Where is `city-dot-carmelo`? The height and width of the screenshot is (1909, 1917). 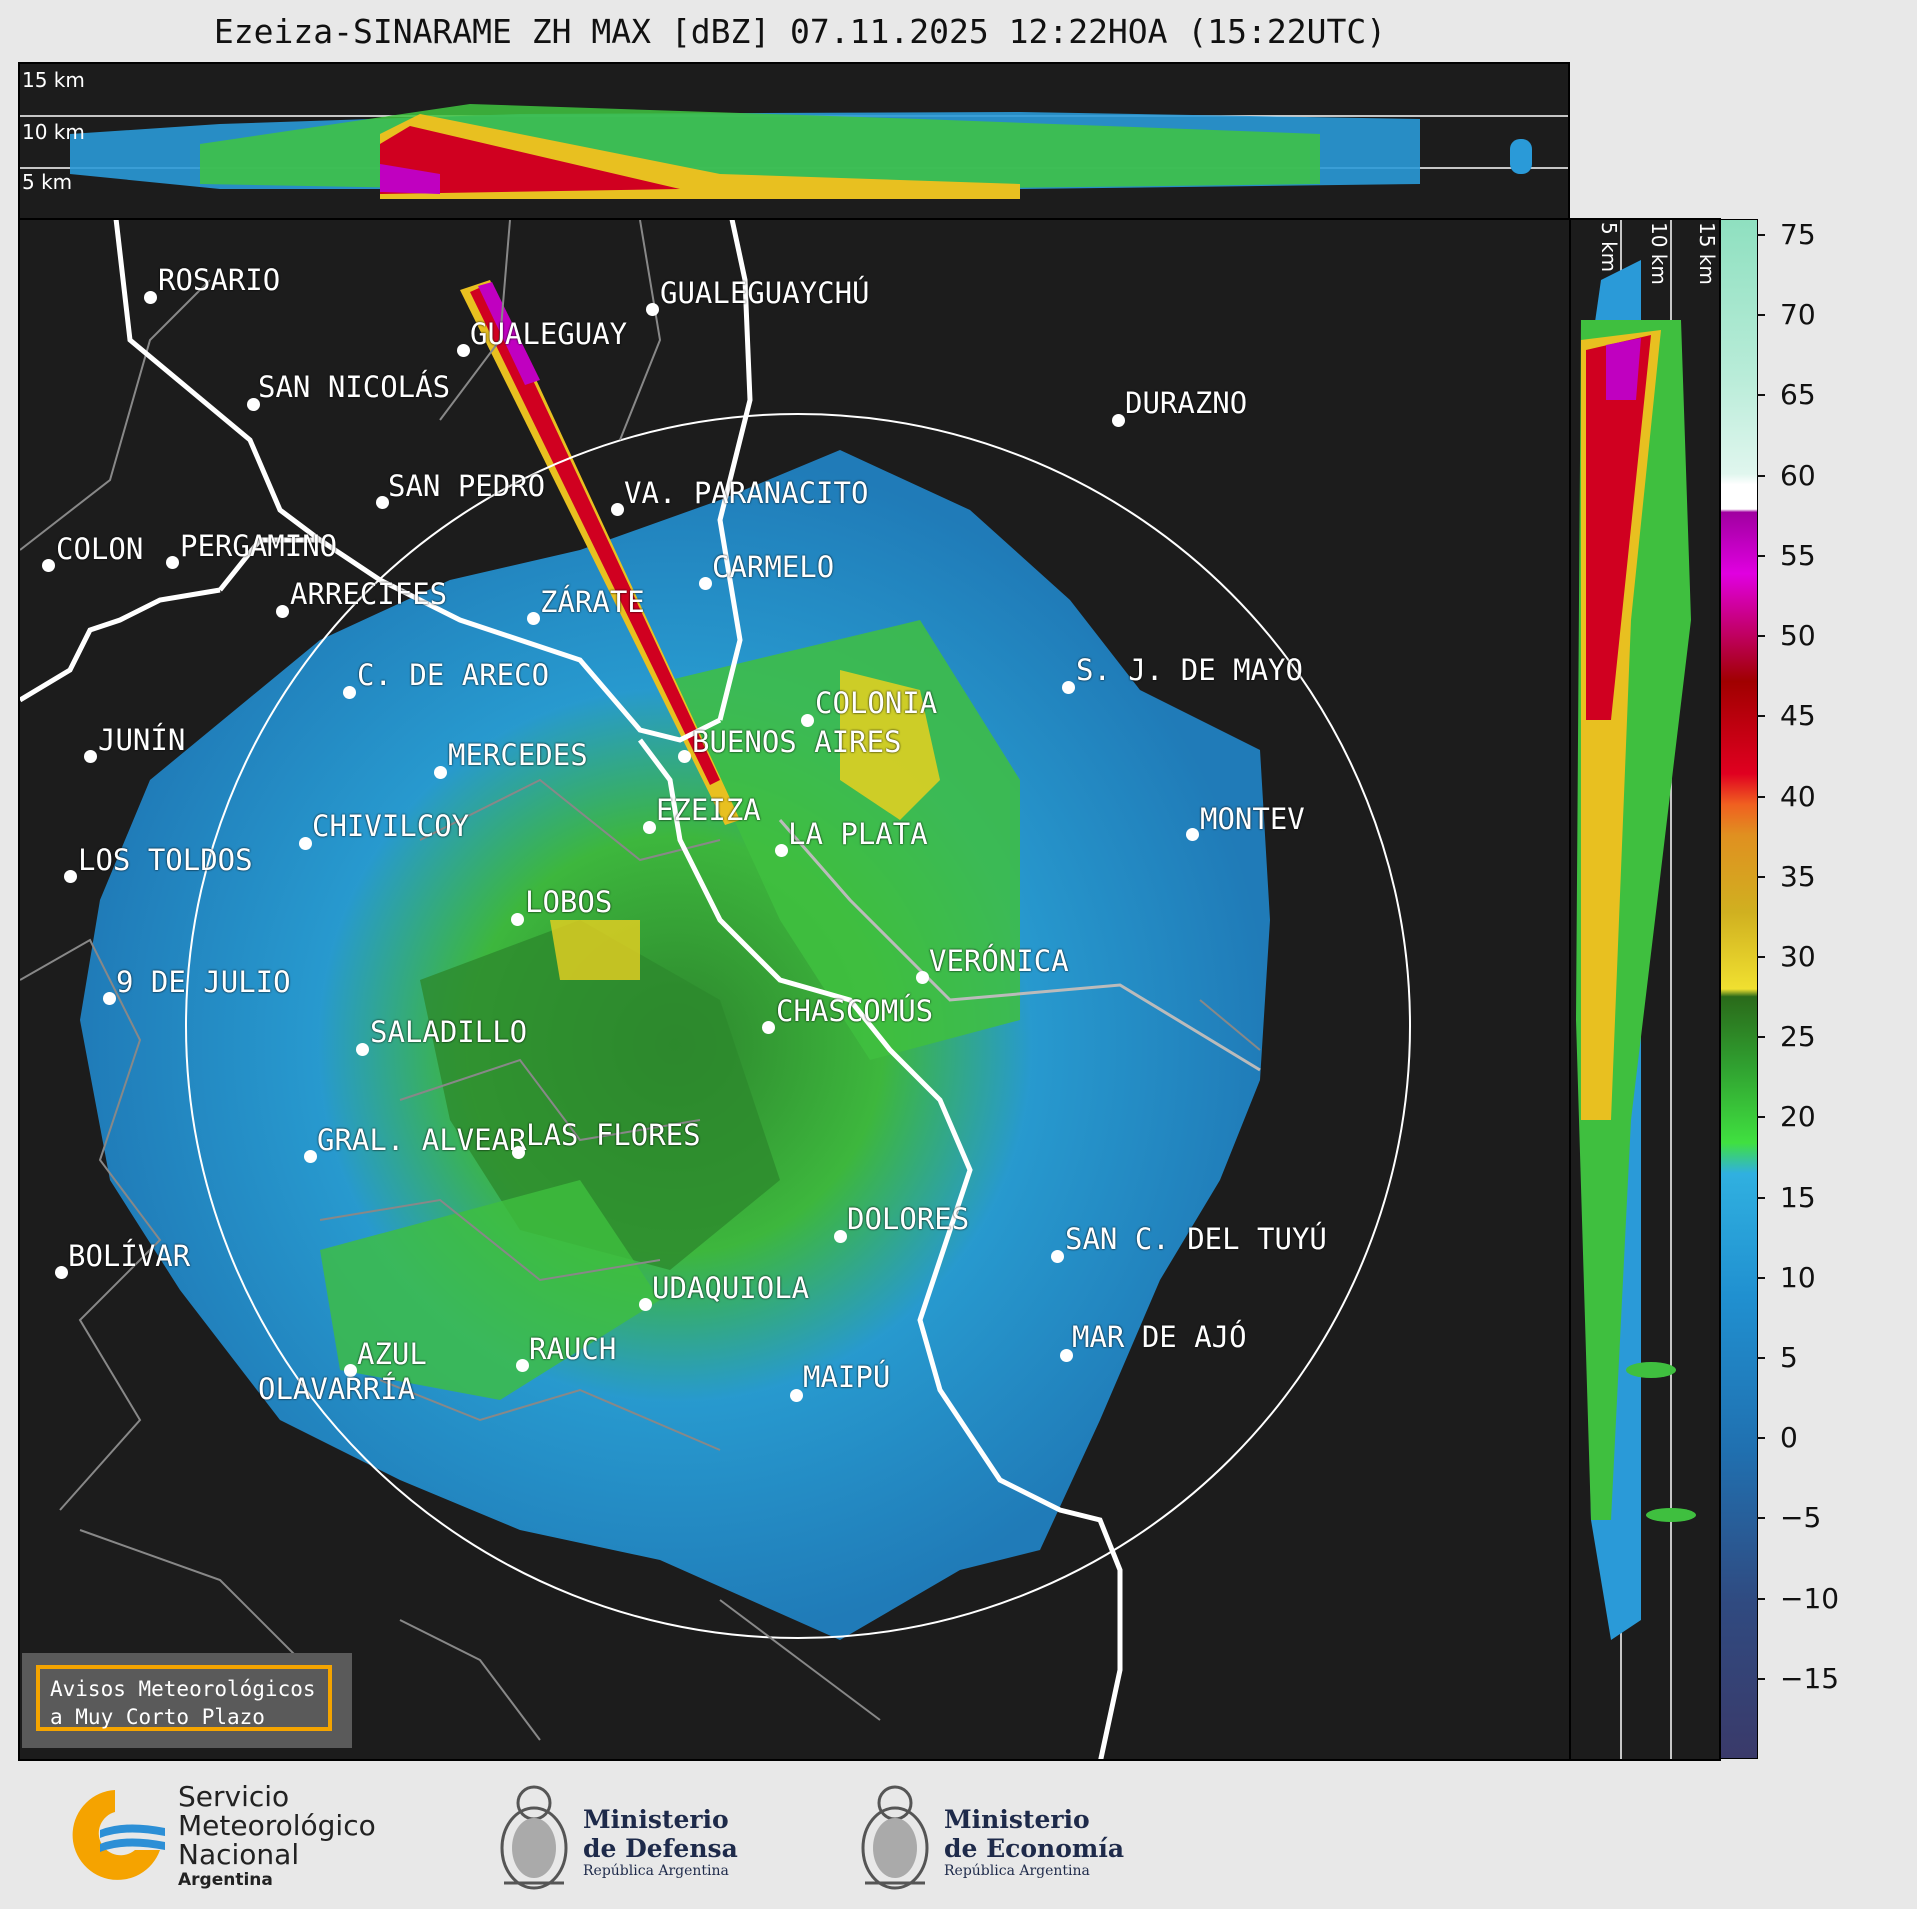
city-dot-carmelo is located at coordinates (705, 583).